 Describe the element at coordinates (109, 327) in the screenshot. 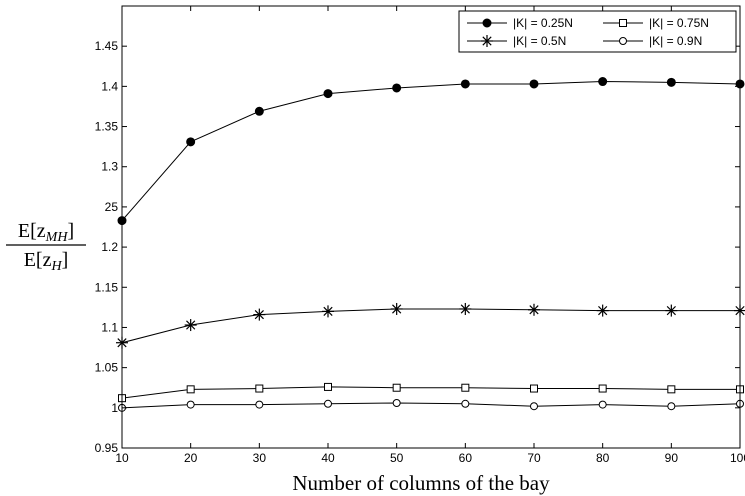

I see `y-tick-label: 1.1` at that location.